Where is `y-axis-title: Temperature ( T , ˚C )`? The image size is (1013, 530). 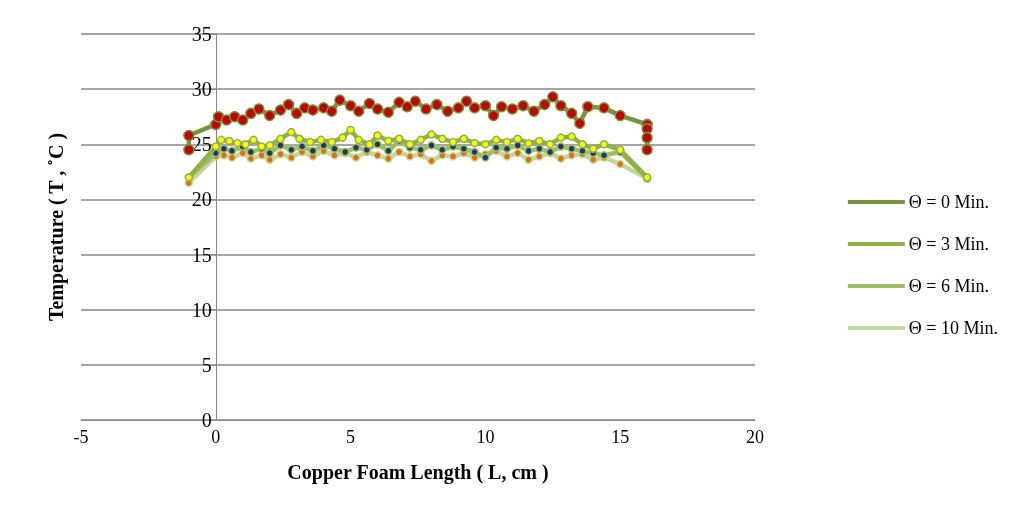
y-axis-title: Temperature ( T , ˚C ) is located at coordinates (56, 227).